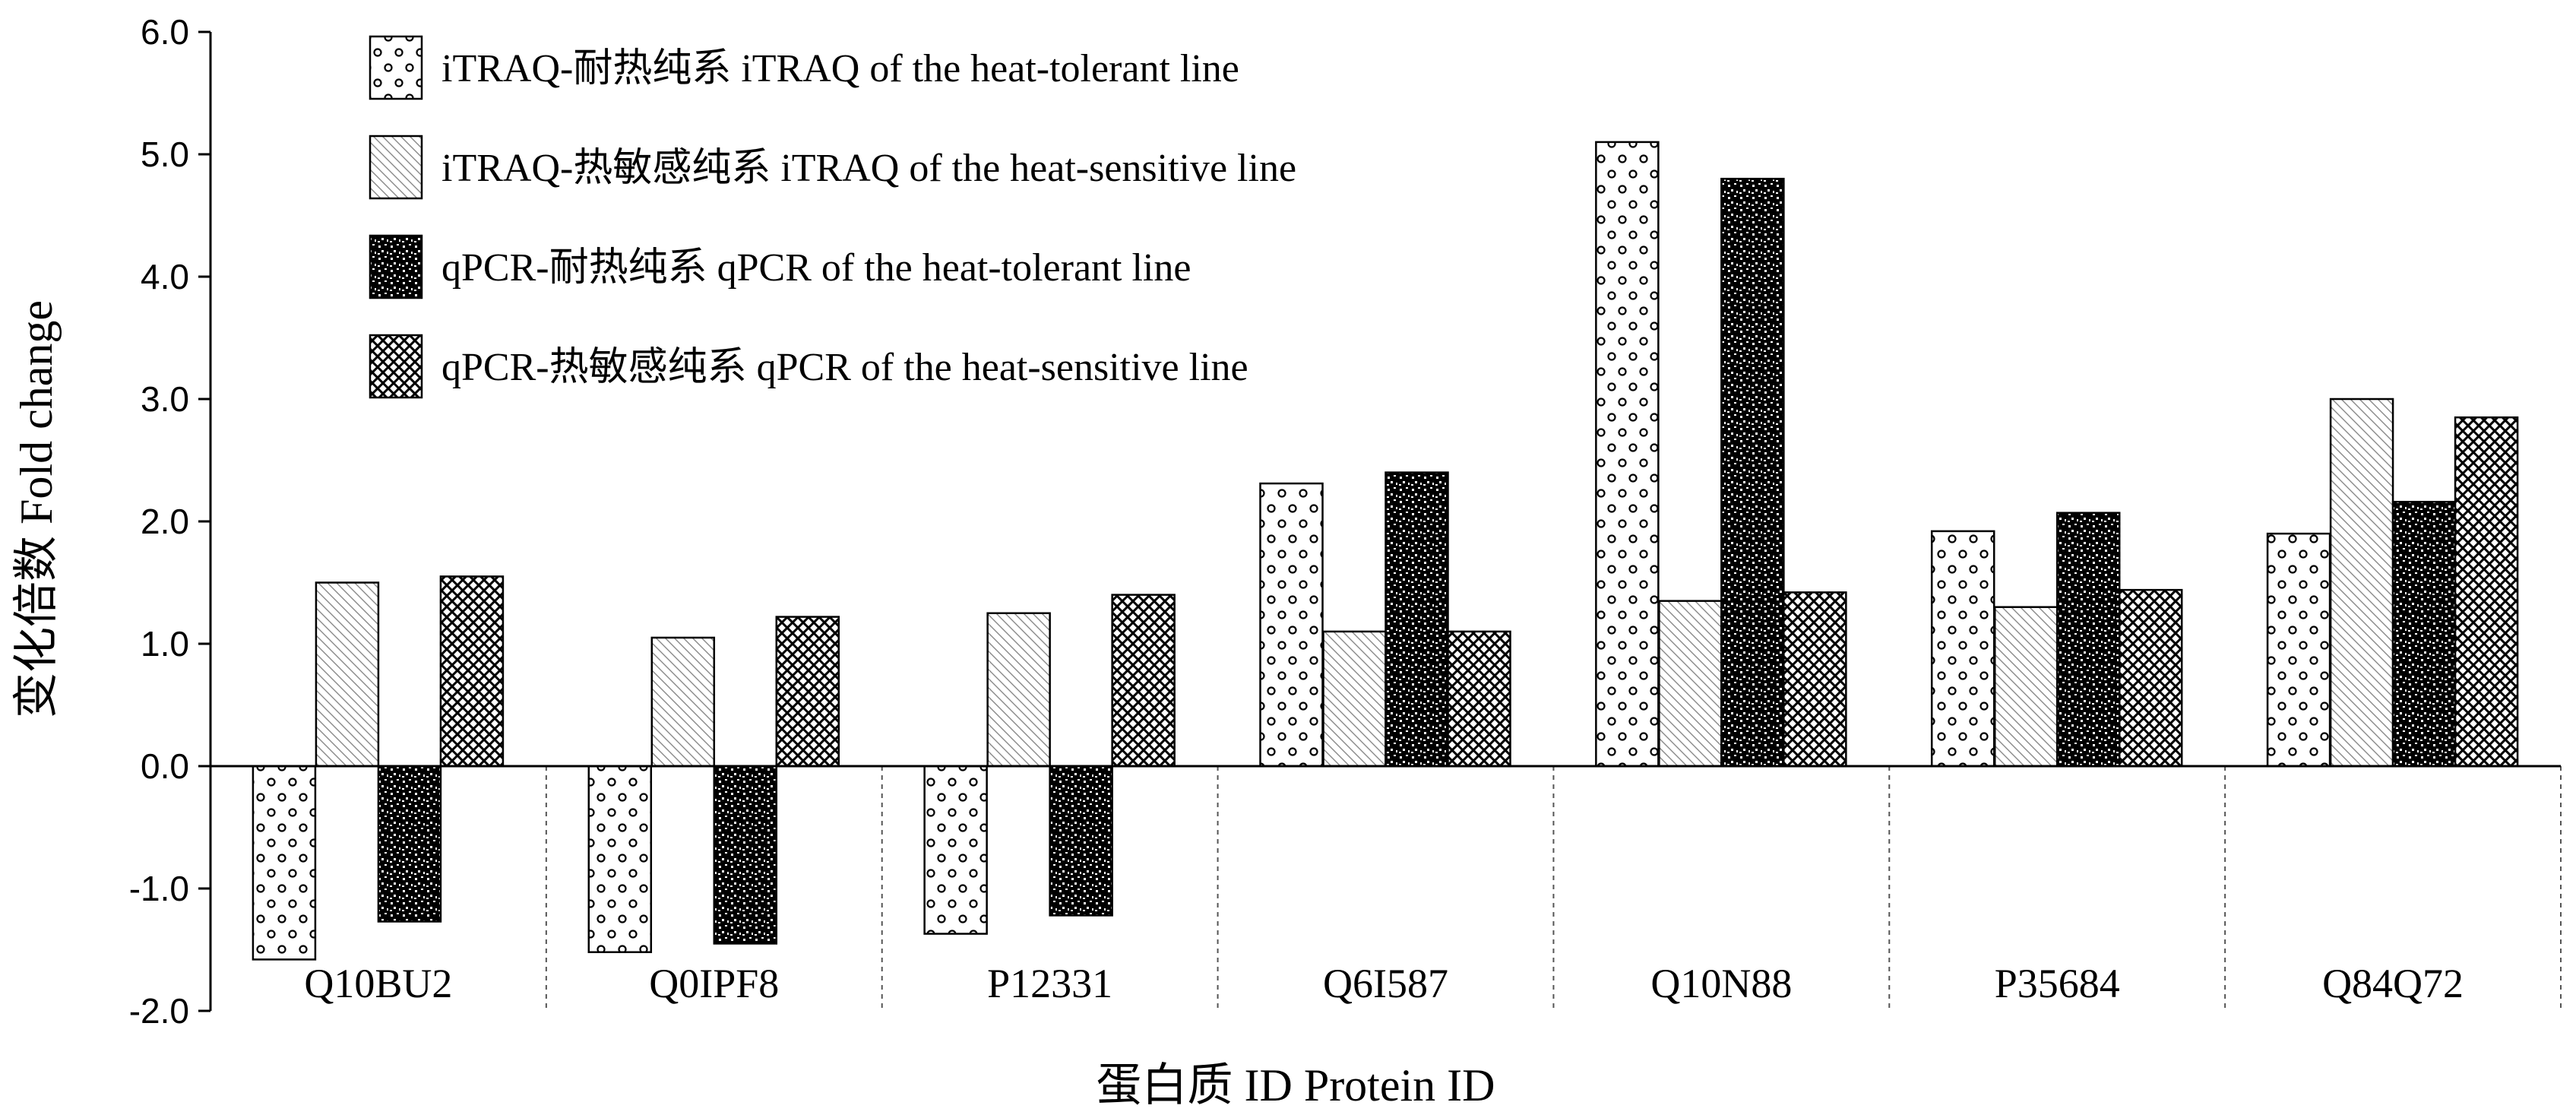 The image size is (2576, 1115). Describe the element at coordinates (165, 399) in the screenshot. I see `y-tick-label: 3.0` at that location.